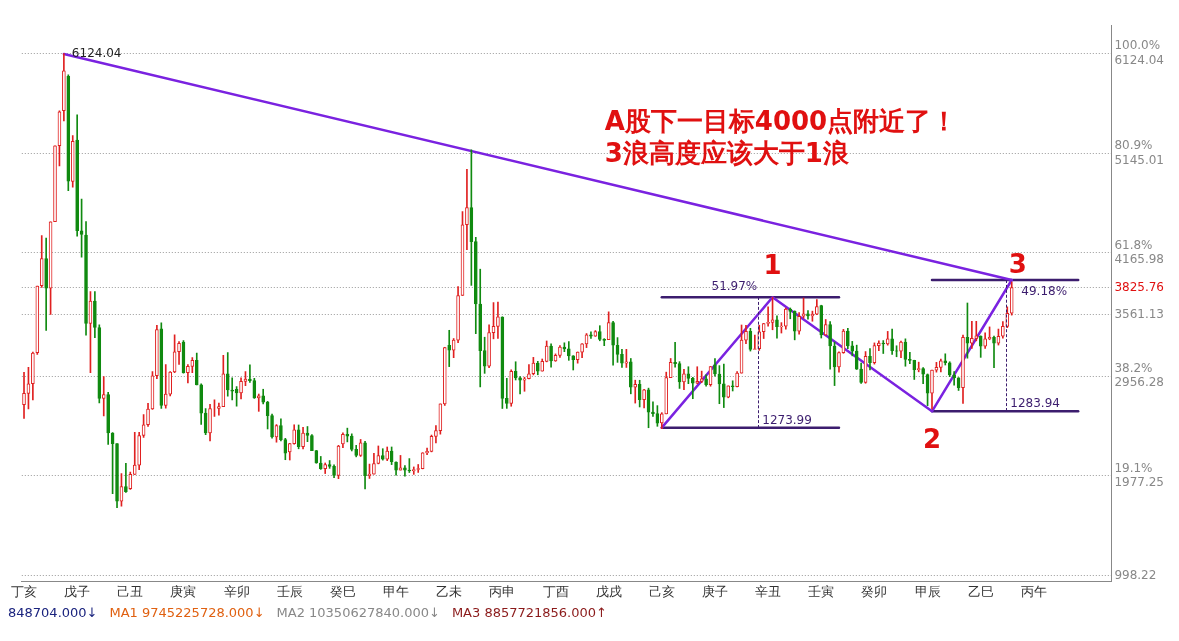  What do you see at coordinates (24, 591) in the screenshot?
I see `x-tick-label: 丁亥` at bounding box center [24, 591].